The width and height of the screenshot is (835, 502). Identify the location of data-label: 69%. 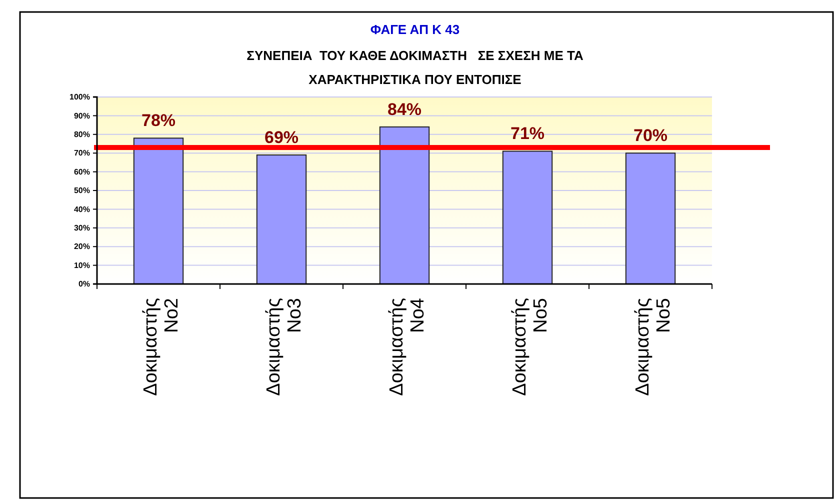
(281, 137).